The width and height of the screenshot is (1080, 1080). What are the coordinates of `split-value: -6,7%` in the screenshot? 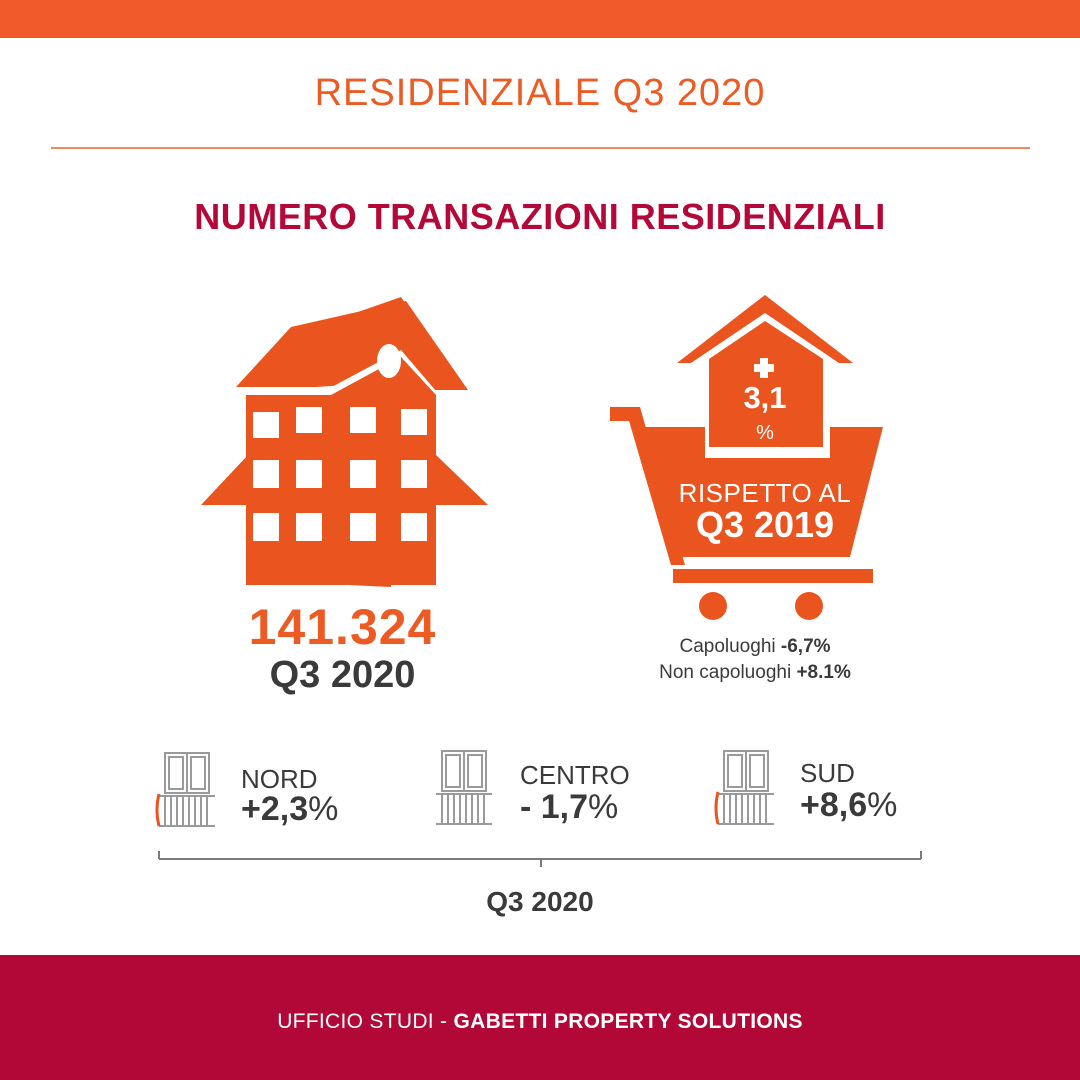 It's located at (805, 646).